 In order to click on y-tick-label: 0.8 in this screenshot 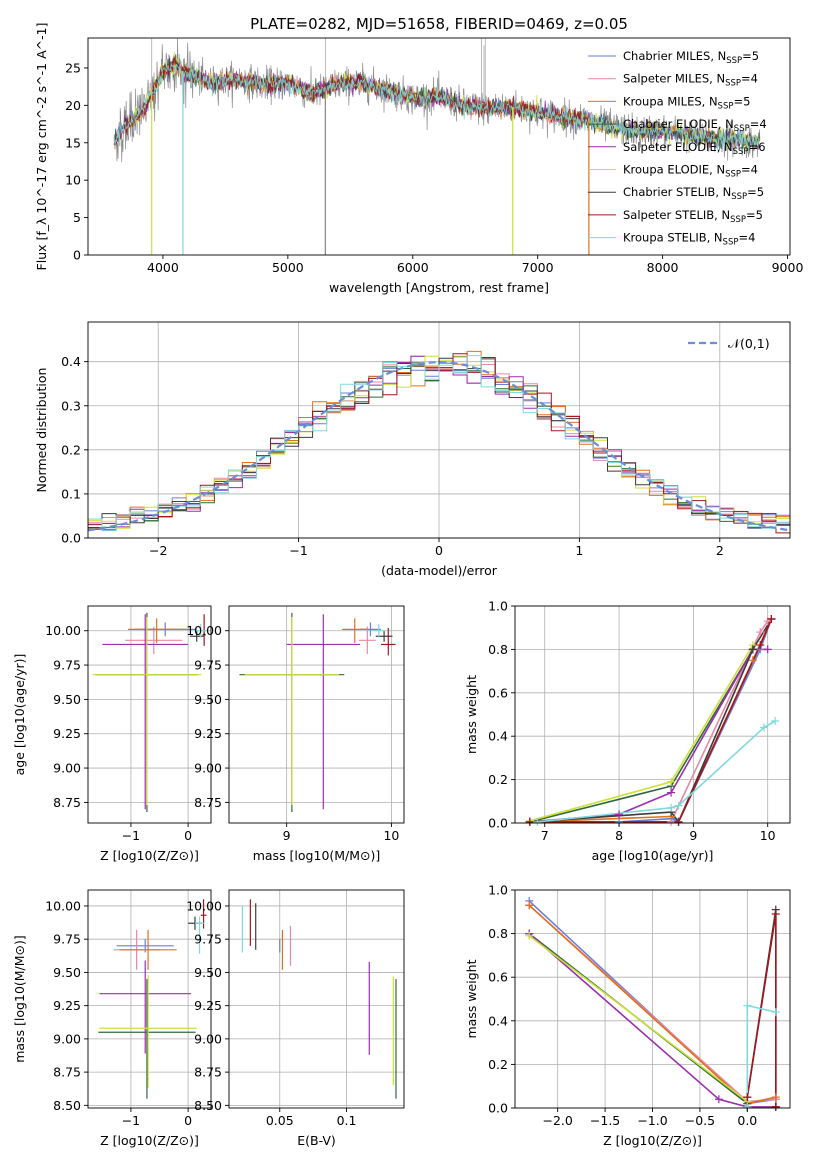, I will do `click(498, 649)`.